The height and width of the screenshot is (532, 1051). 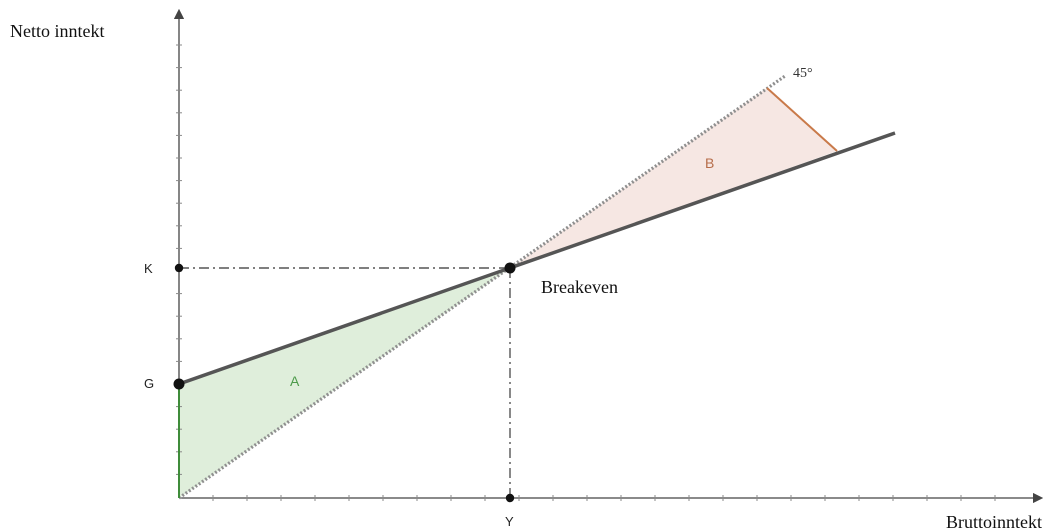 I want to click on point-k, so click(x=179, y=268).